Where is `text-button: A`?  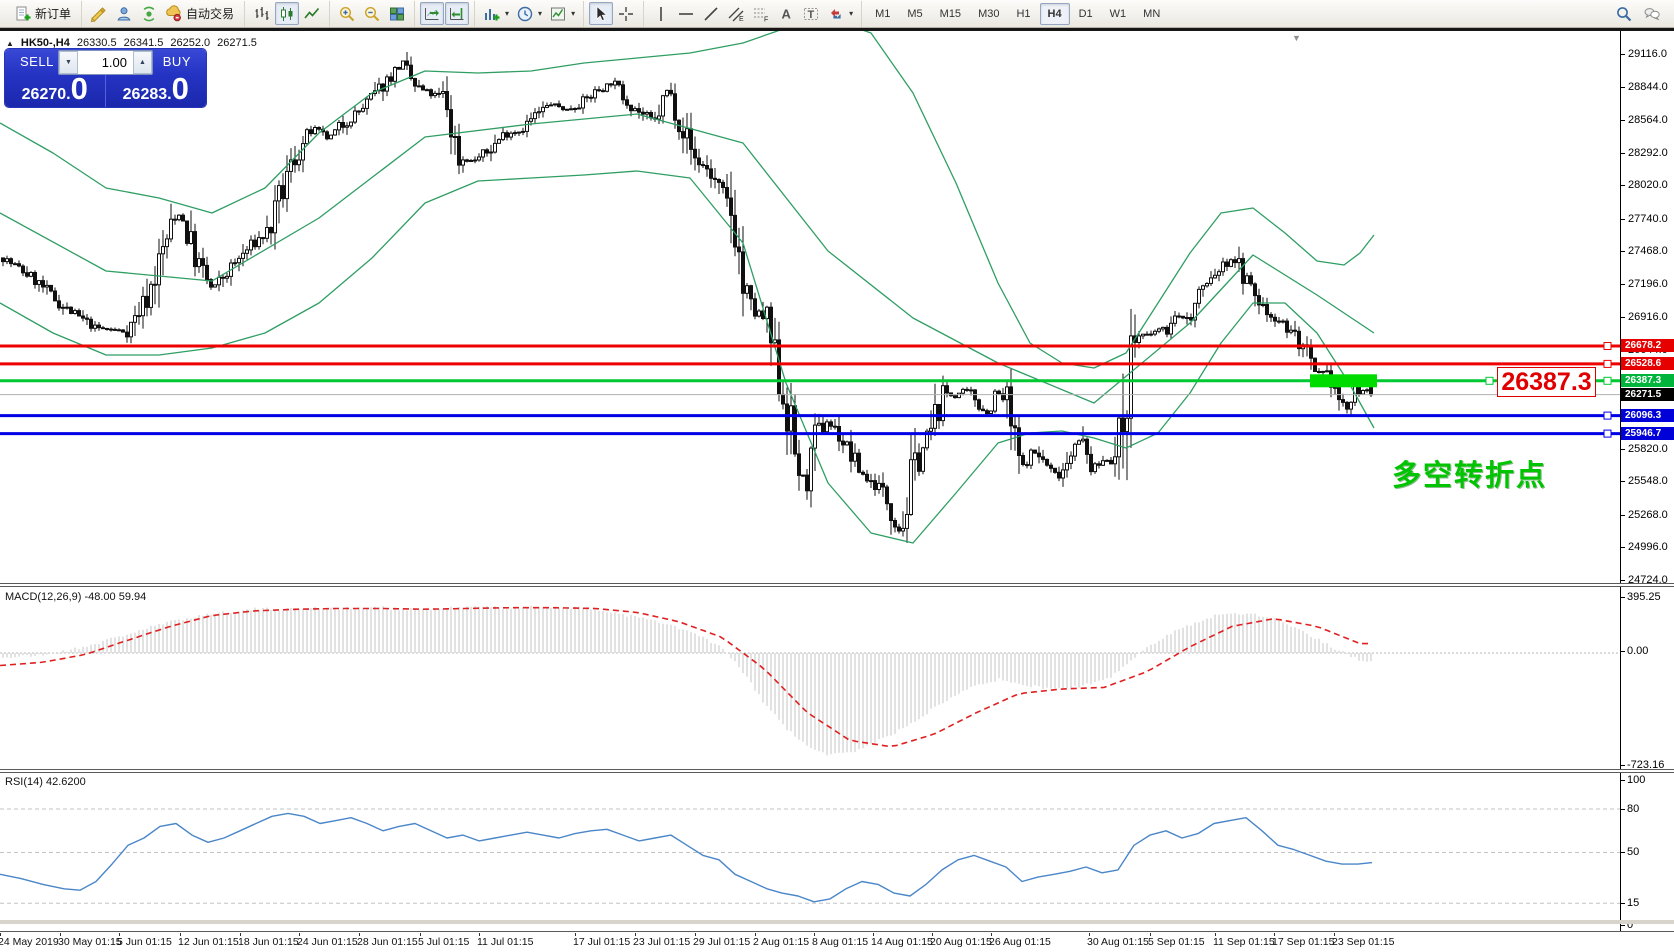 text-button: A is located at coordinates (786, 13).